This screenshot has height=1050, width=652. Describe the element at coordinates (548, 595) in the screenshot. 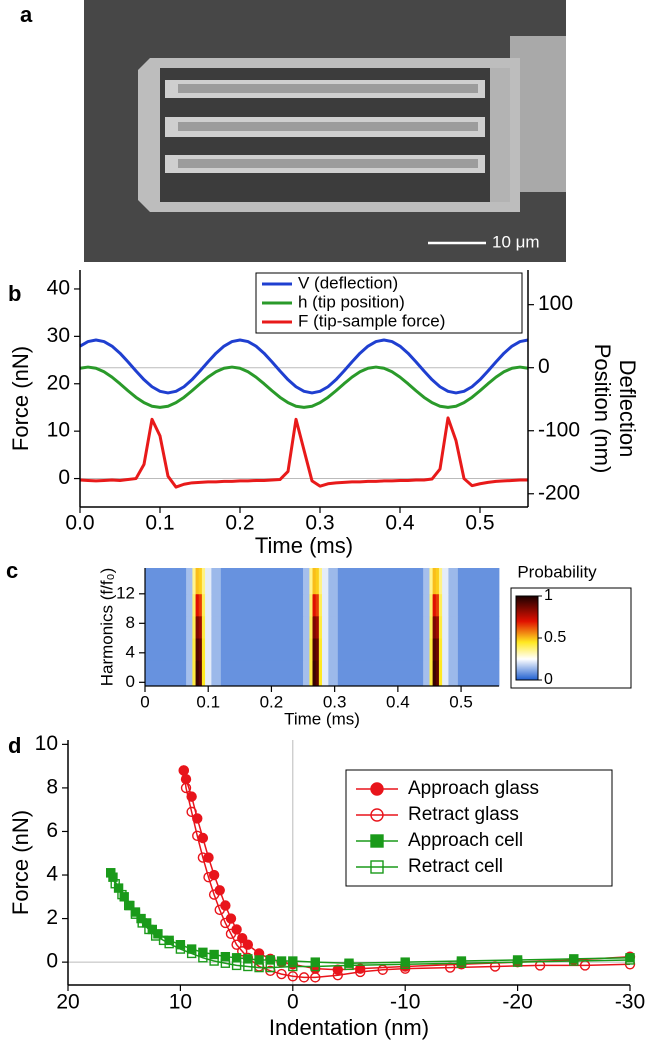

I see `colorbar-tick-label: 1` at that location.